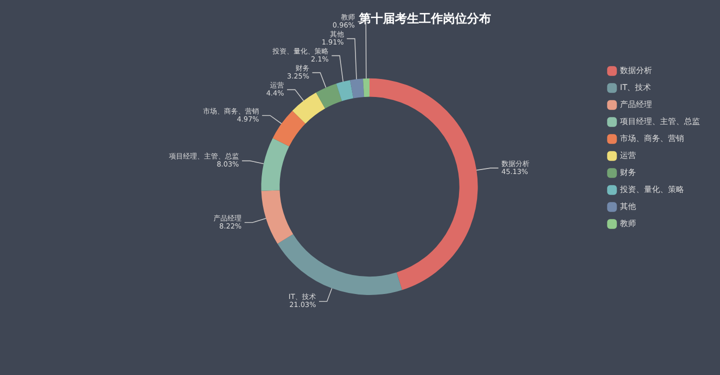 The width and height of the screenshot is (720, 375). I want to click on legend-label: IT、技术, so click(636, 87).